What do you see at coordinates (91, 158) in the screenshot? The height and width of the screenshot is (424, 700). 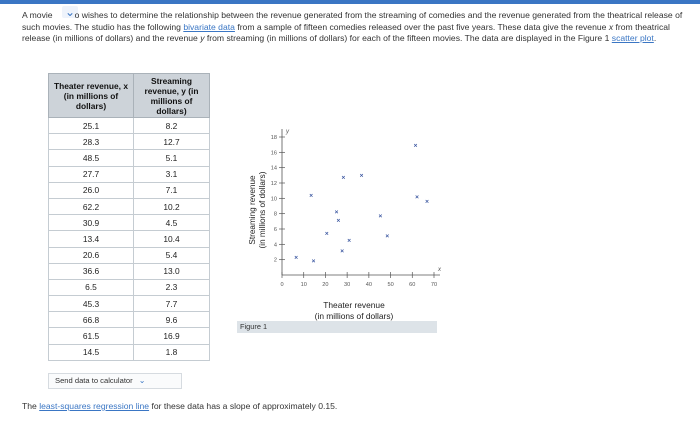 I see `cell-theater-revenue: 48.5` at bounding box center [91, 158].